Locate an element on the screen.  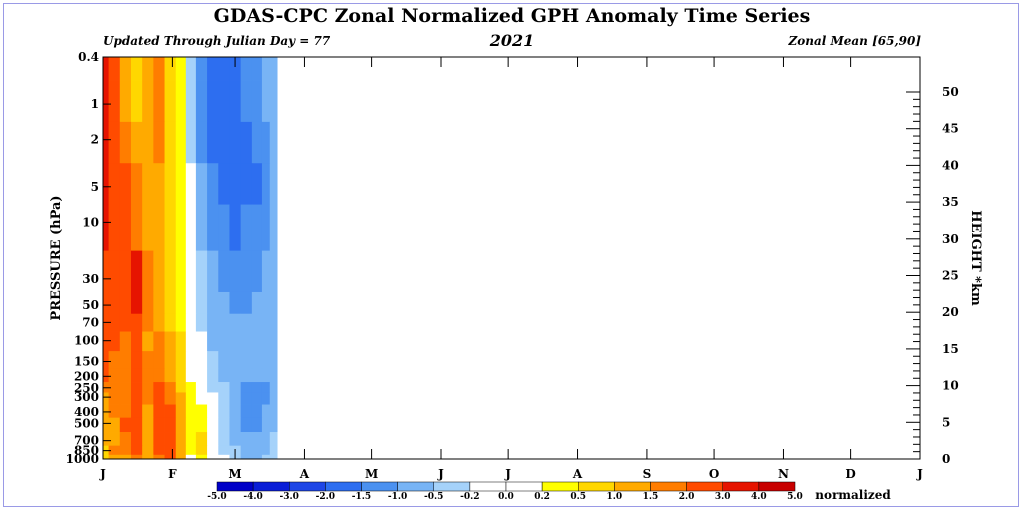
colorbar-tick-label: -5.0 is located at coordinates (216, 497).